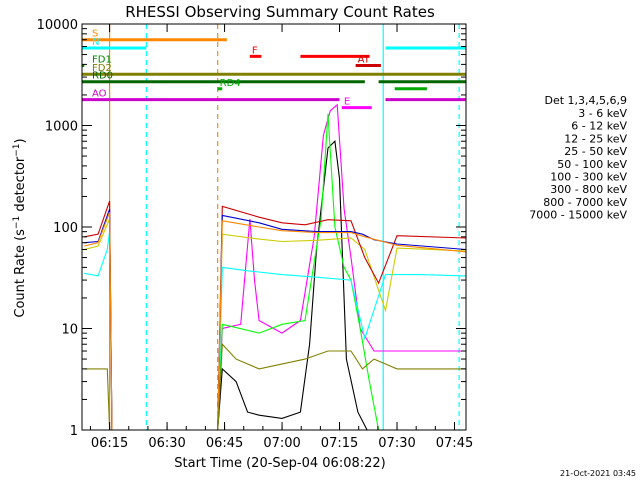  I want to click on legend-entry-4: 50 - 100 keV, so click(592, 164).